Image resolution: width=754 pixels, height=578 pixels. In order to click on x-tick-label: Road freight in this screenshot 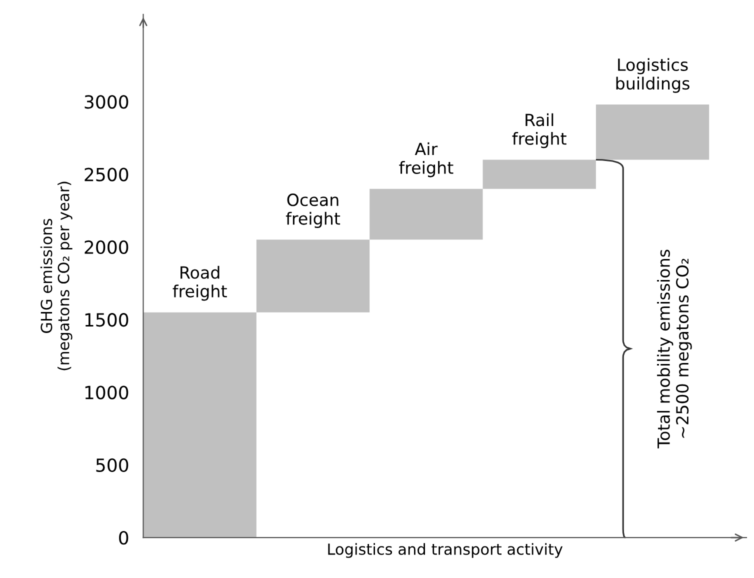, I will do `click(199, 283)`.